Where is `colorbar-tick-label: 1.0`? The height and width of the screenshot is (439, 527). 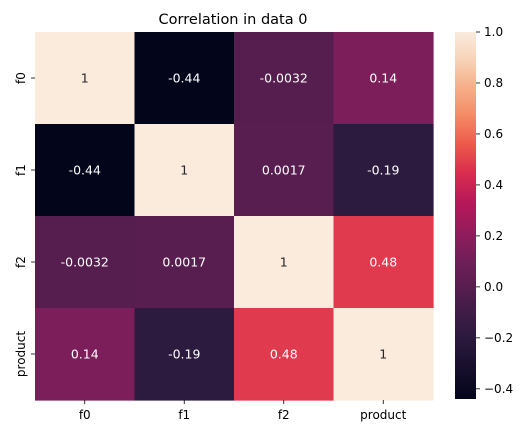
colorbar-tick-label: 1.0 is located at coordinates (493, 32).